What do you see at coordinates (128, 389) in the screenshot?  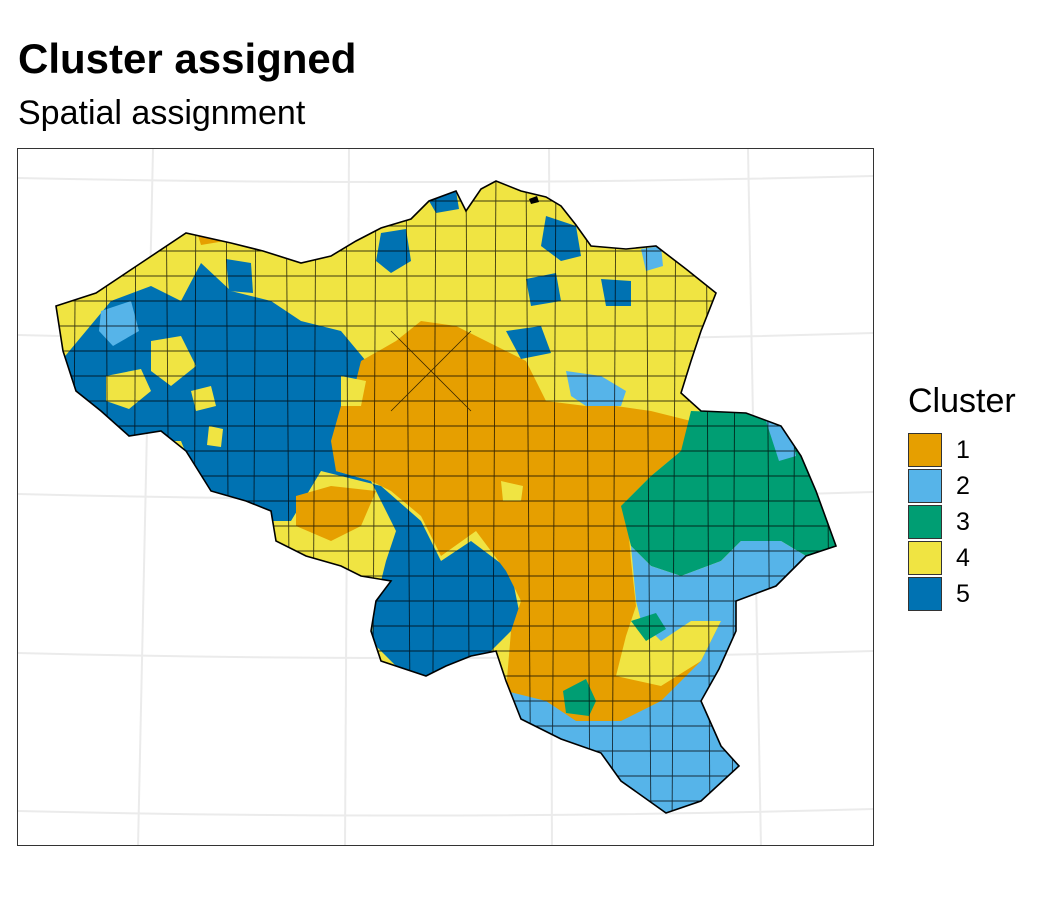 I see `cluster-4-region-westhoek` at bounding box center [128, 389].